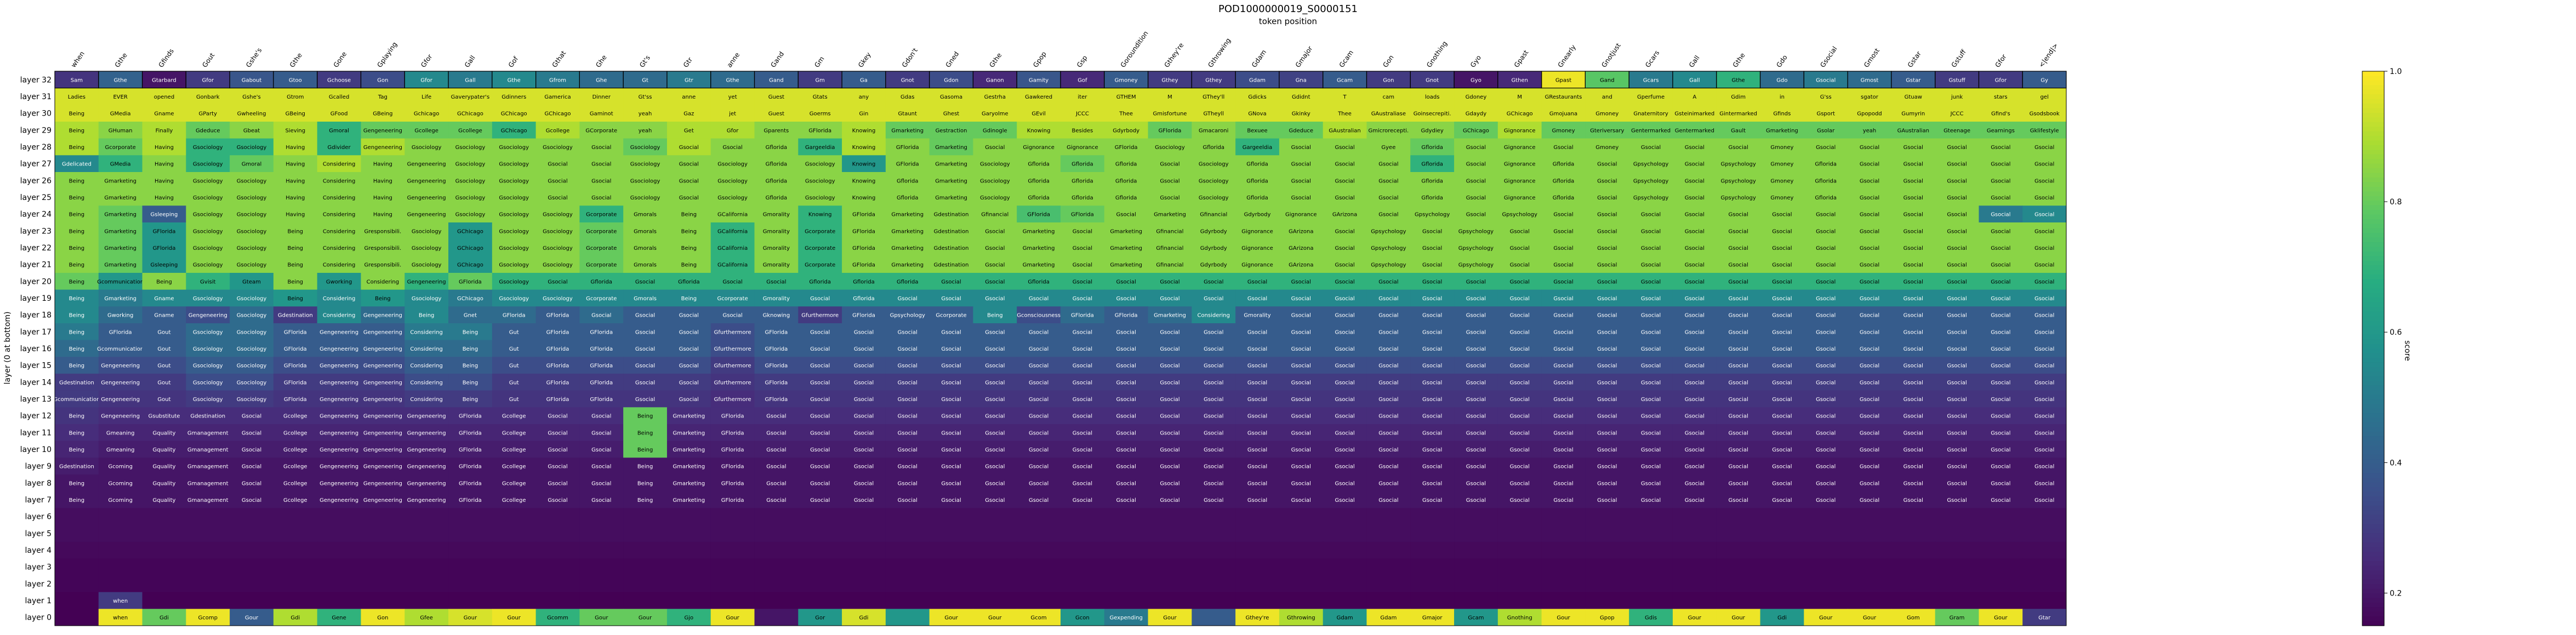 Image resolution: width=2576 pixels, height=635 pixels. What do you see at coordinates (514, 618) in the screenshot?
I see `cell-label: Gour` at bounding box center [514, 618].